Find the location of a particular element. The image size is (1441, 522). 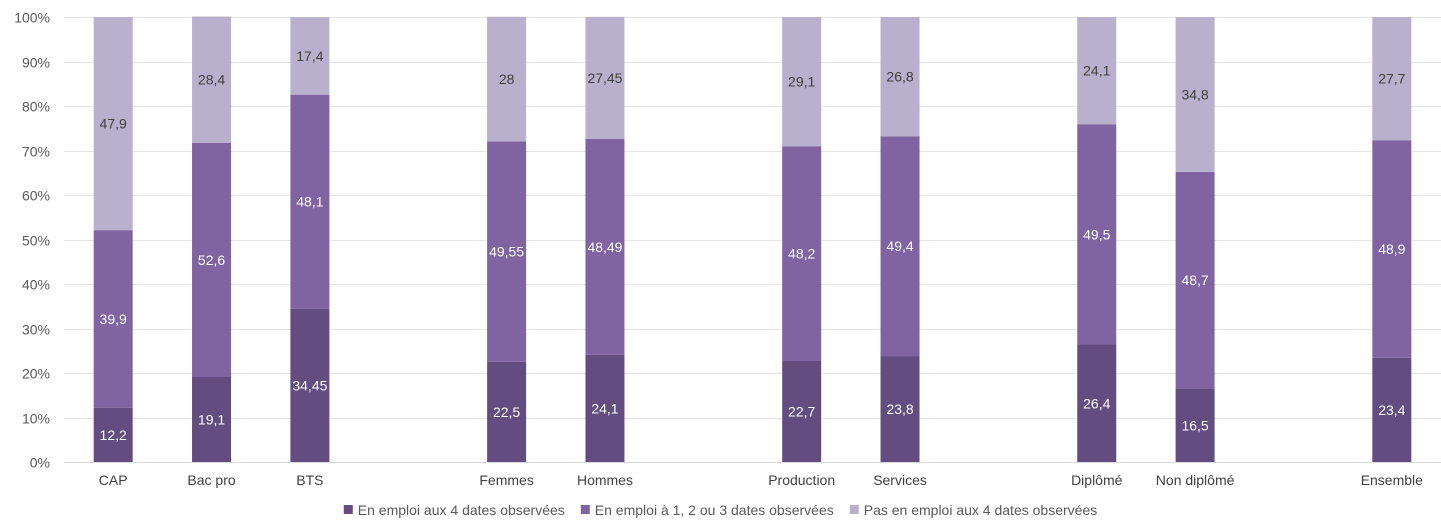

data-label: 29,1 is located at coordinates (801, 82).